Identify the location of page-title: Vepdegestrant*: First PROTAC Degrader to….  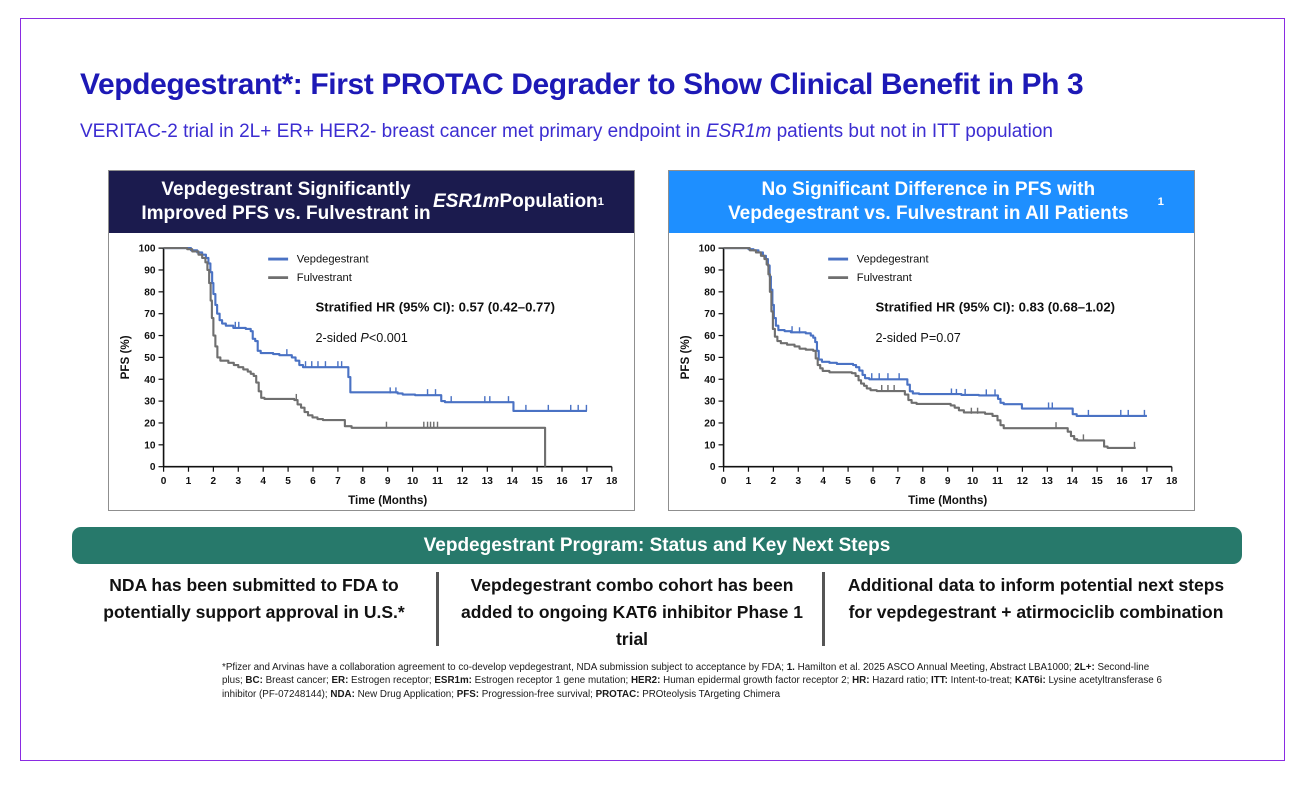
(582, 84).